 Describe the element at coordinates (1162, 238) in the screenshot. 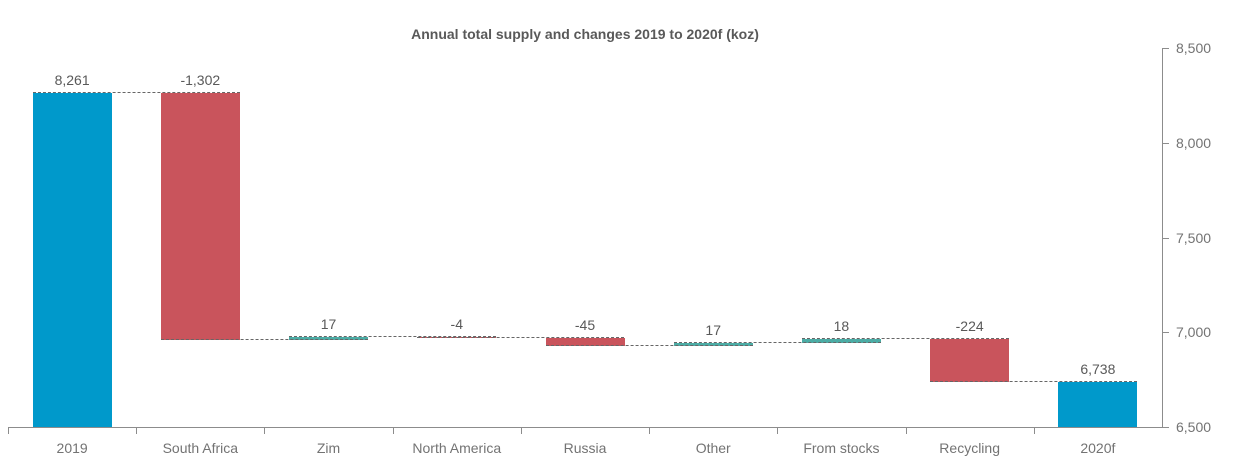

I see `y-axis-line` at that location.